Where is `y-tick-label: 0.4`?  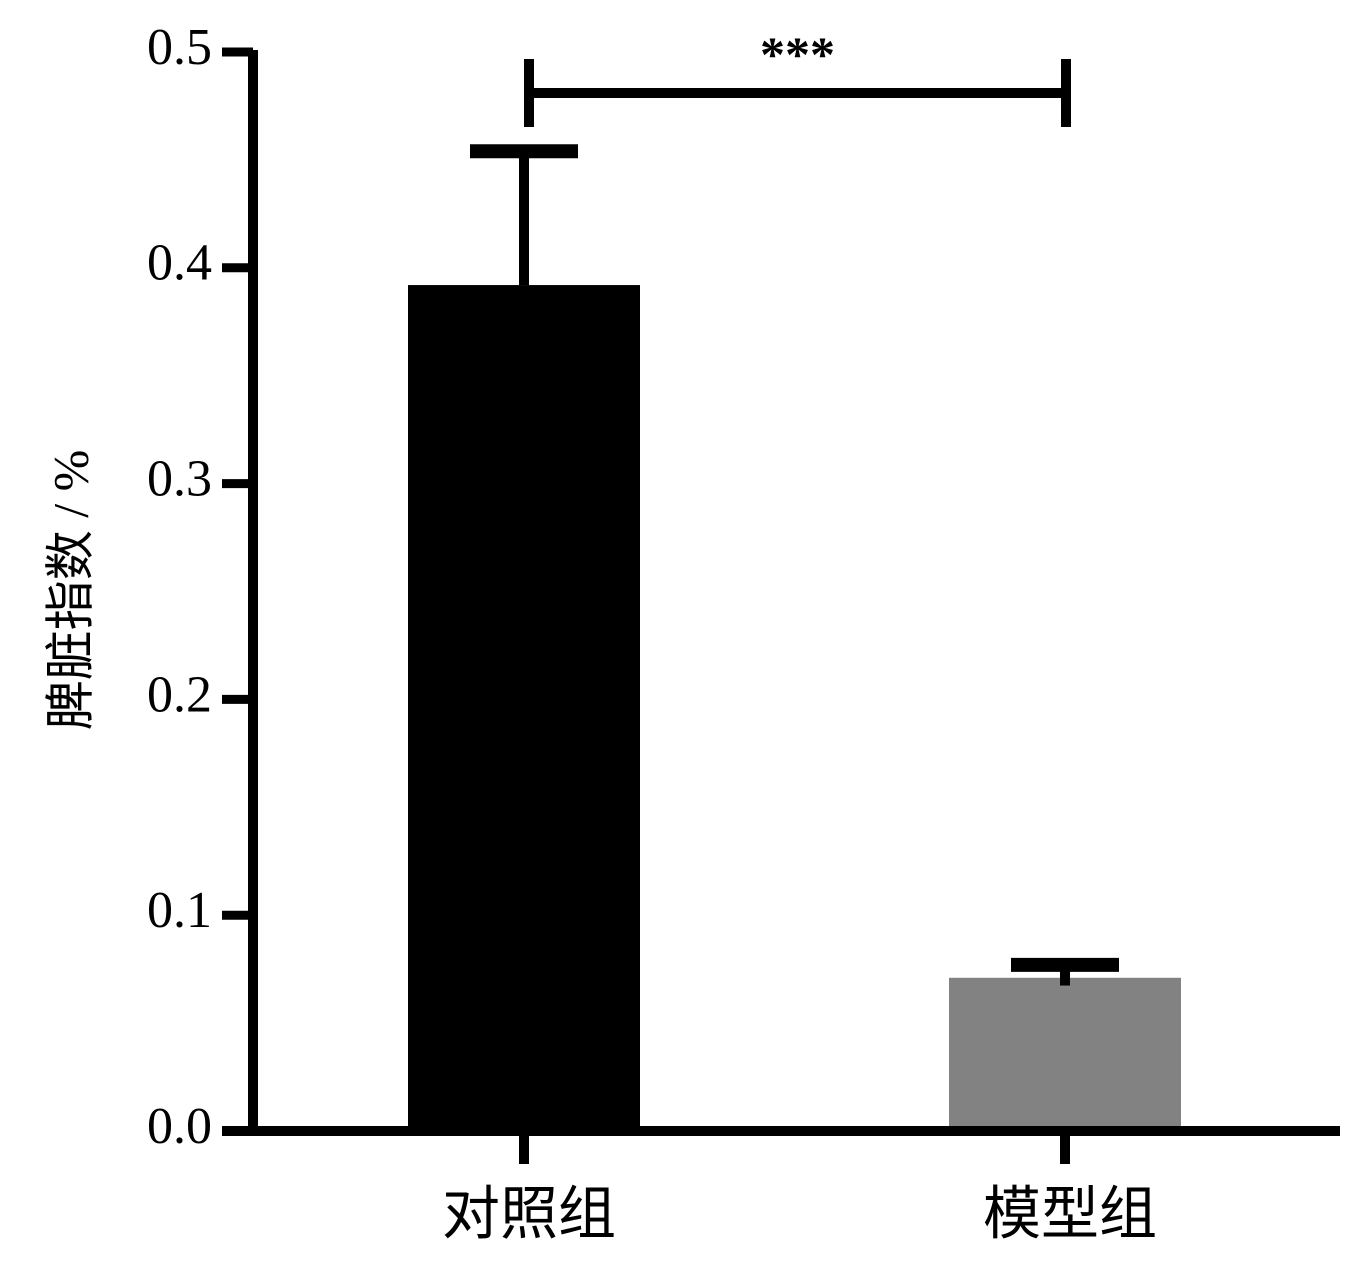
y-tick-label: 0.4 is located at coordinates (179, 263).